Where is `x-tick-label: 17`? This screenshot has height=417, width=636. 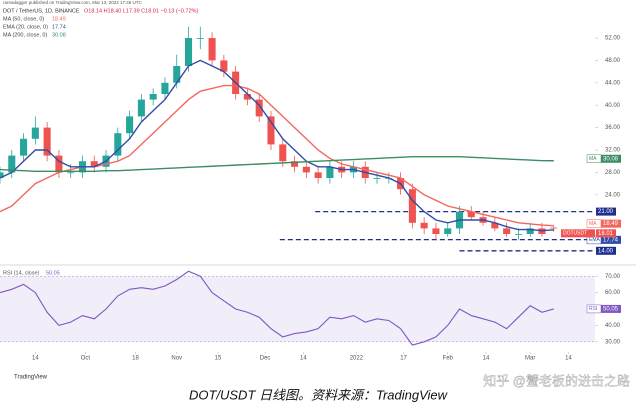 x-tick-label: 17 is located at coordinates (403, 359).